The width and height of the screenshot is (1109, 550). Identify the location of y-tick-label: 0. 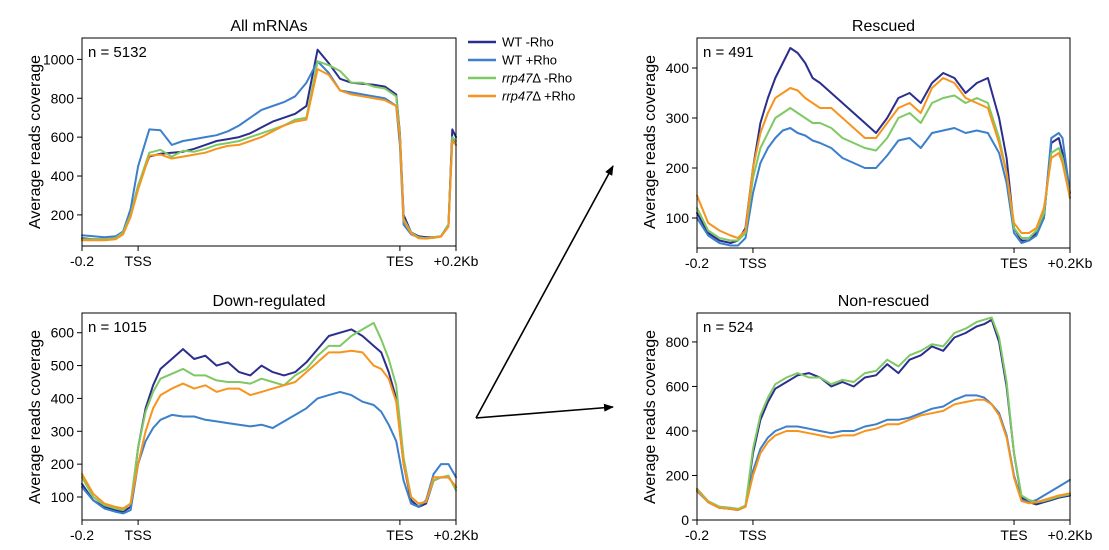
(685, 520).